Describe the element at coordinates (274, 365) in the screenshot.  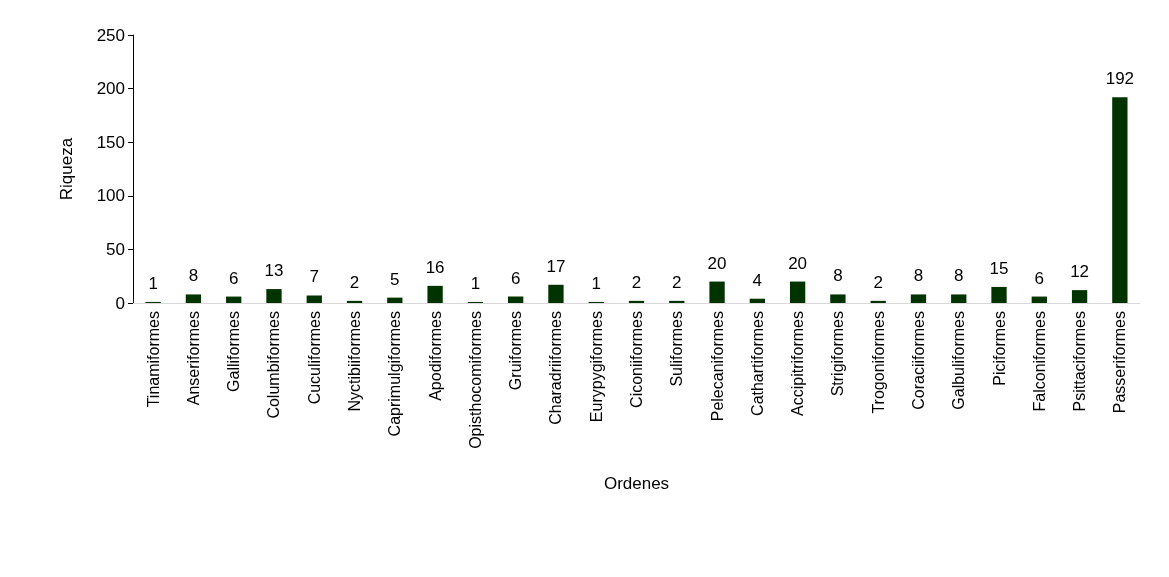
I see `x-tick-label: Columbiformes` at that location.